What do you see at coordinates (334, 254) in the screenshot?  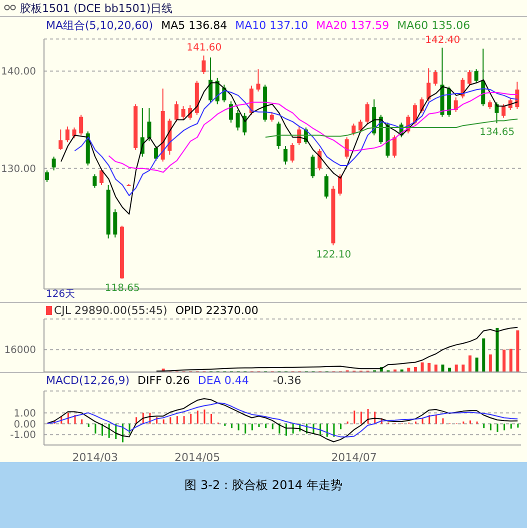 I see `annotation: 122.10` at bounding box center [334, 254].